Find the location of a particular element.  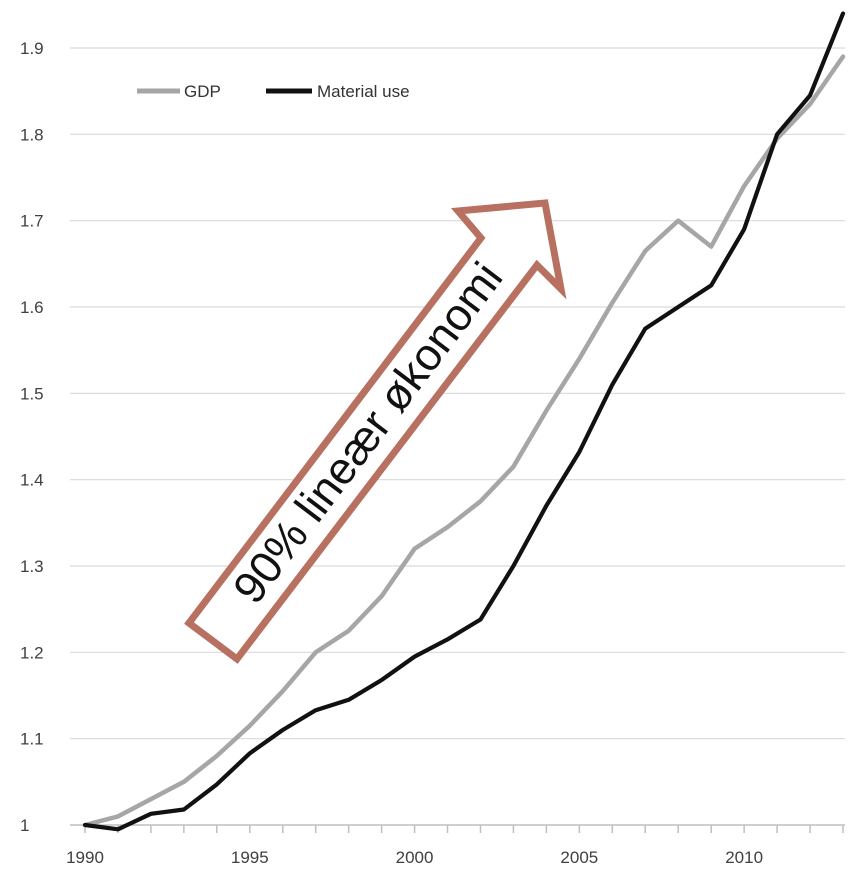

legend: GDP Material use is located at coordinates (273, 91).